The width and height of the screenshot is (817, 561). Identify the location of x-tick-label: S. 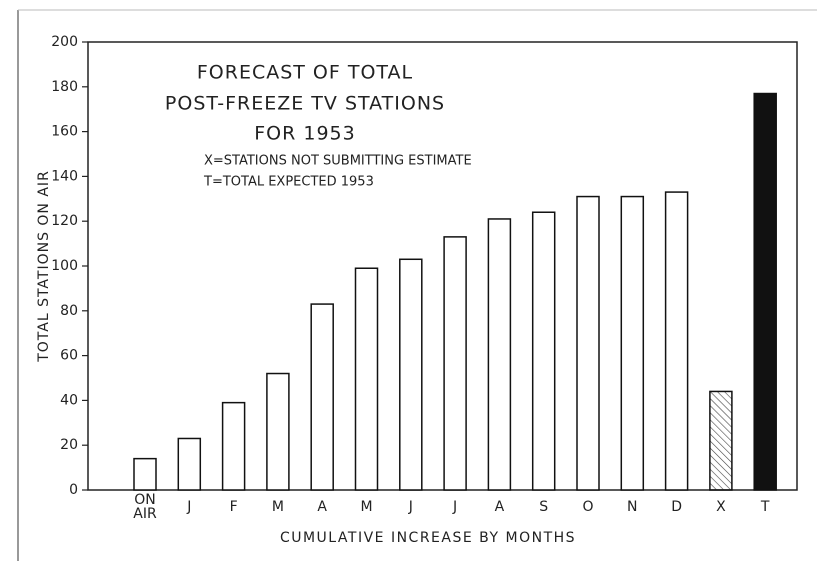
(543, 507).